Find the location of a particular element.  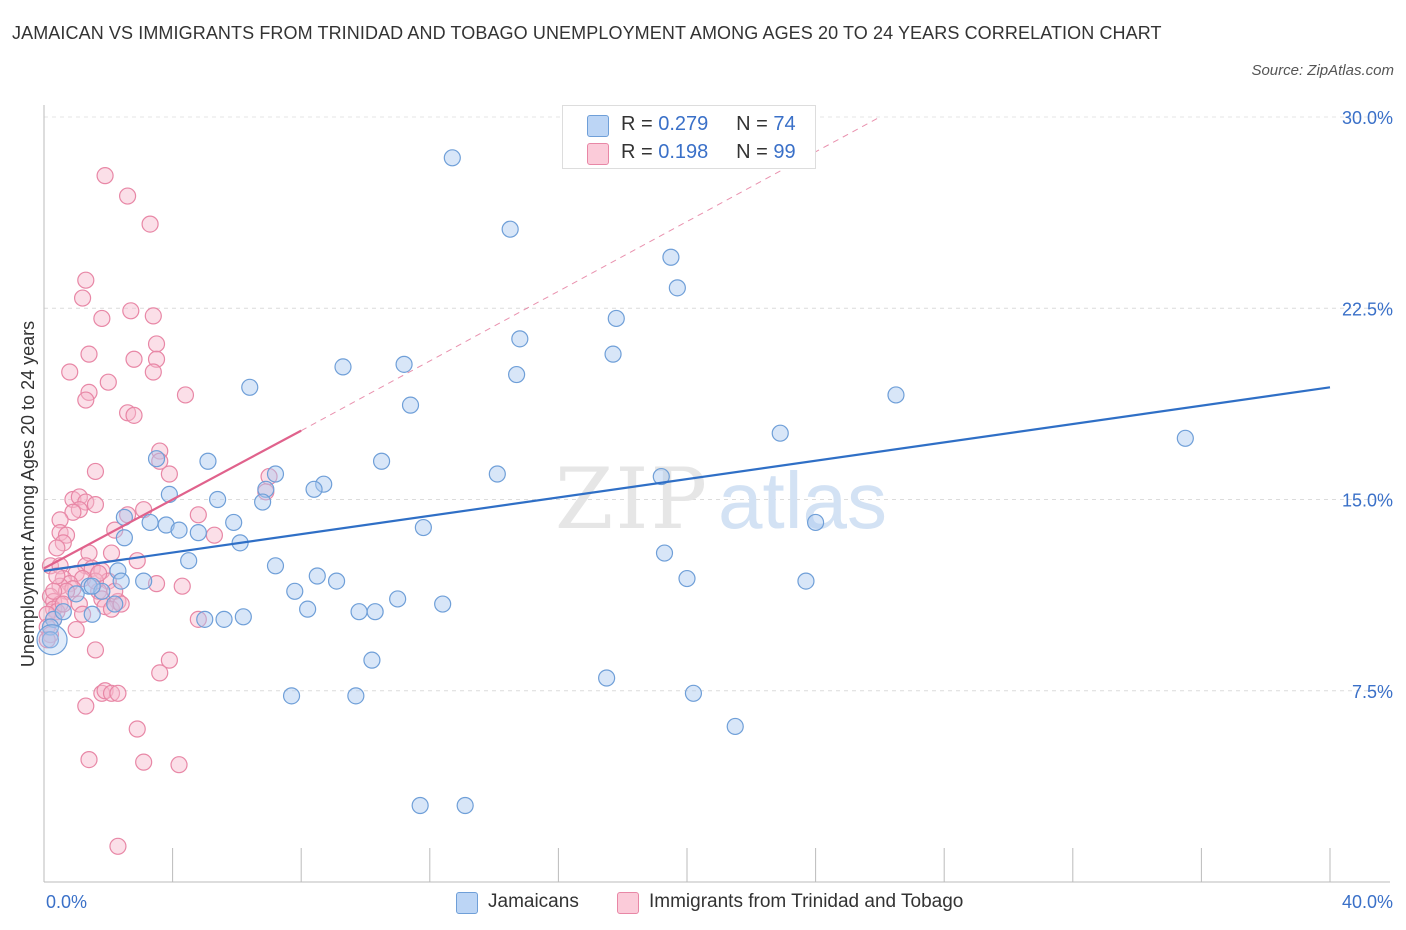

legend-r-label: R = is located at coordinates (637, 124).